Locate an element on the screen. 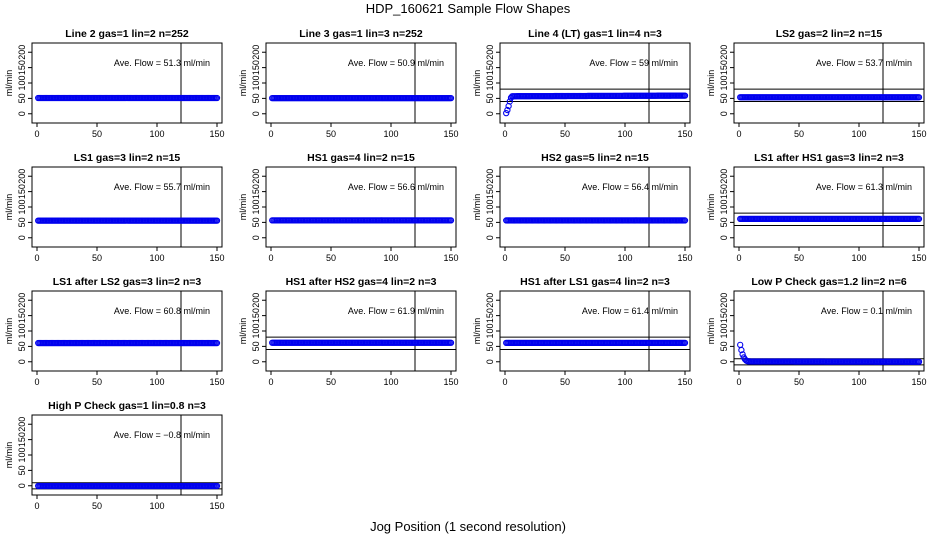  ave-flow-annotation: Ave. Flow = 60.8 ml/min is located at coordinates (162, 311).